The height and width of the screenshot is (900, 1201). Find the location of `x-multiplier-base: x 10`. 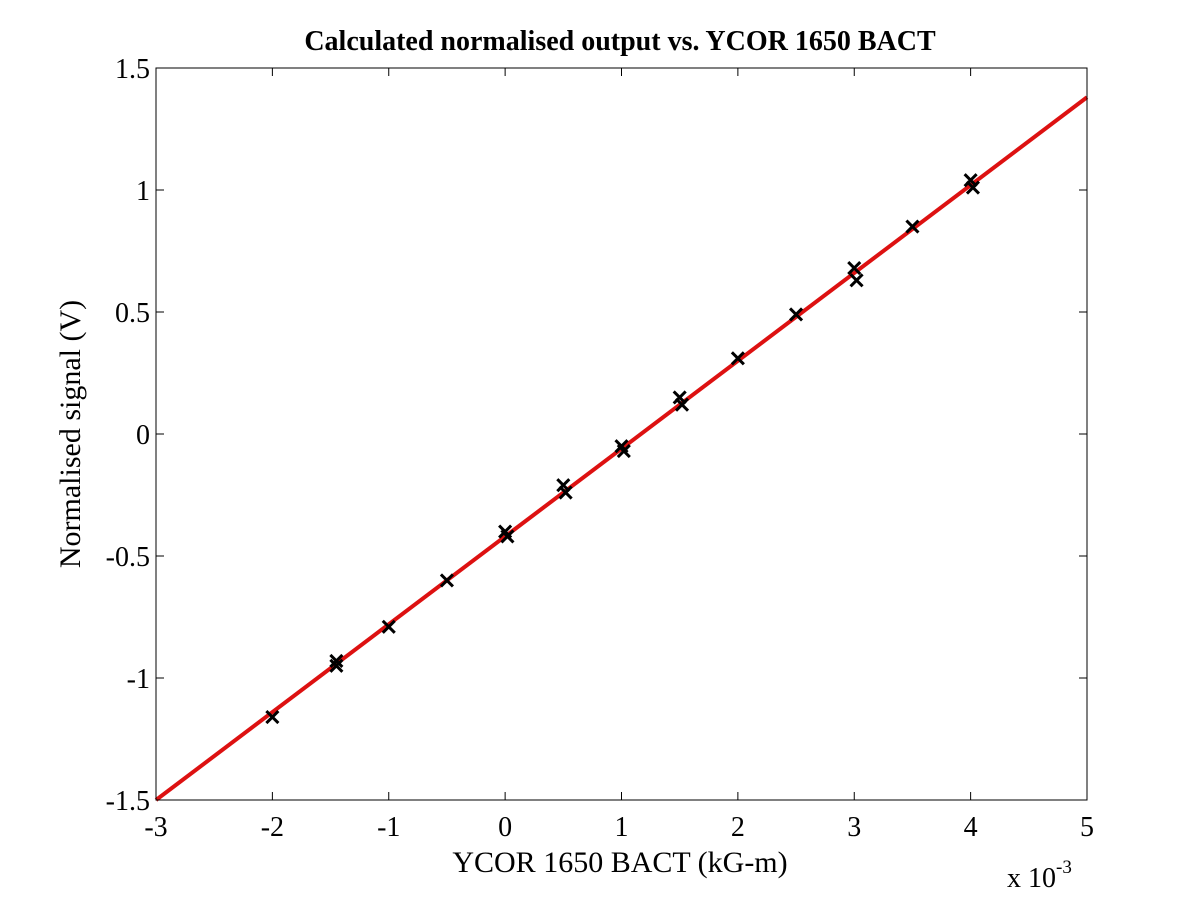

x-multiplier-base: x 10 is located at coordinates (1031, 878).